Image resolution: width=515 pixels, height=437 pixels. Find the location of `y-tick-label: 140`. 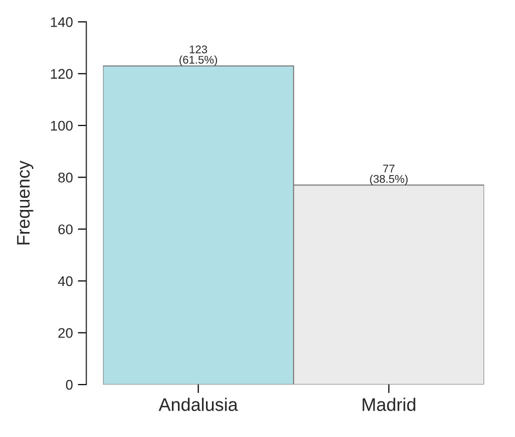

y-tick-label: 140 is located at coordinates (62, 22).